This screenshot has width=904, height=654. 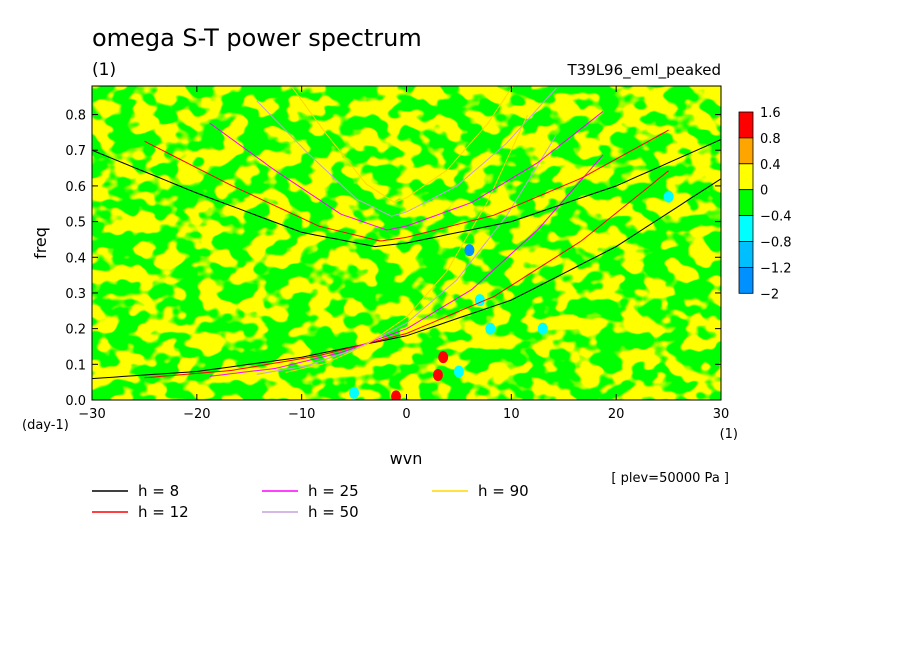 I want to click on experiment-label: T39L96_eml_peaked, so click(x=643, y=70).